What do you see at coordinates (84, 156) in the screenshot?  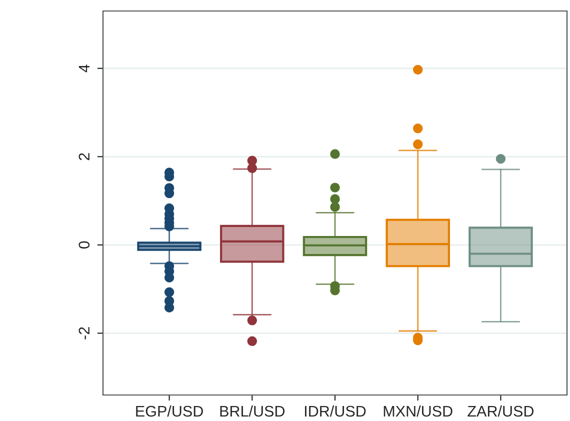 I see `y-tick-label: 2` at bounding box center [84, 156].